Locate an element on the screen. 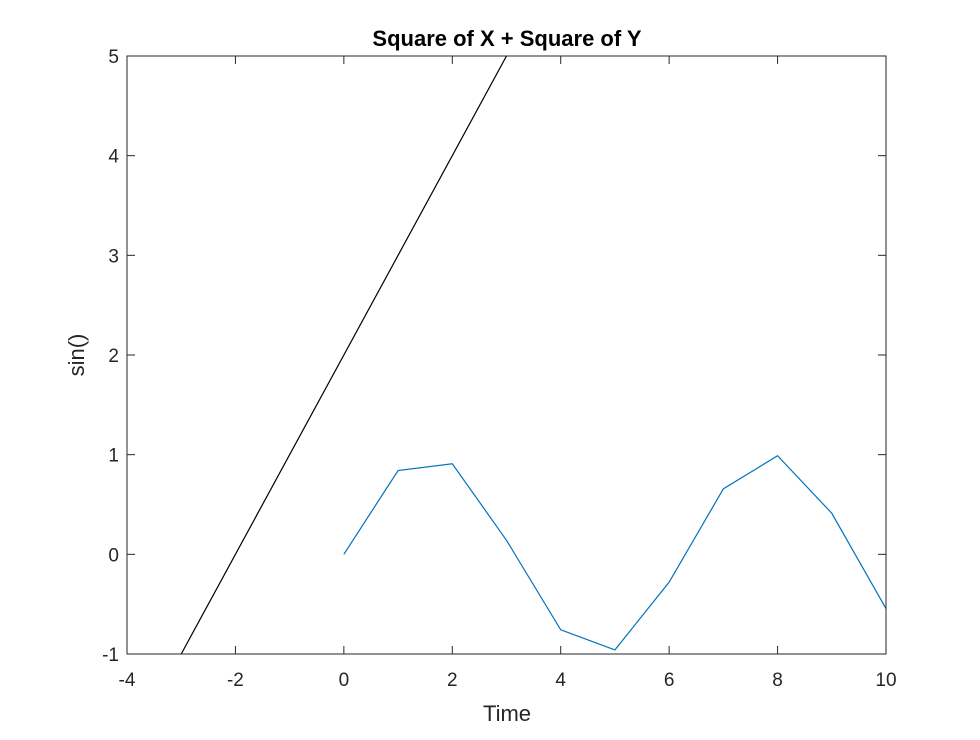  x-axis-title: Time is located at coordinates (507, 713).